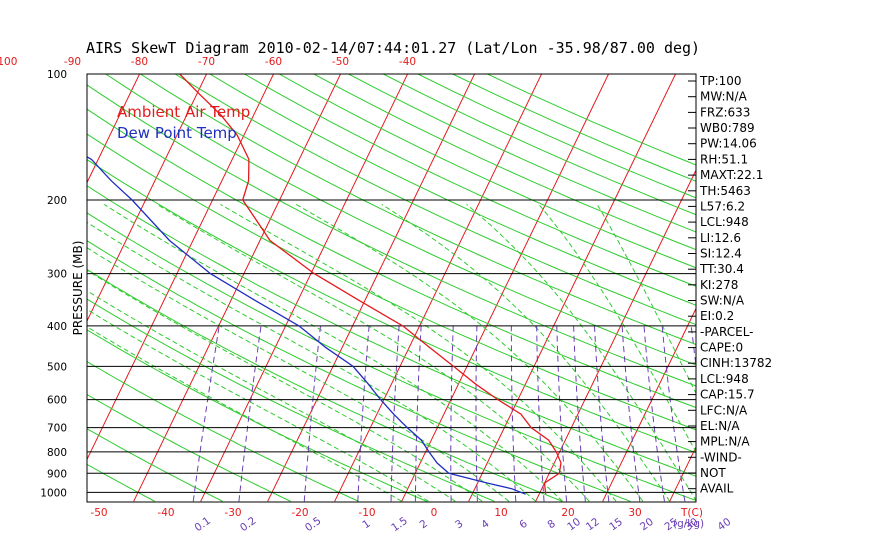 This screenshot has width=870, height=560. What do you see at coordinates (722, 301) in the screenshot?
I see `stability-index-label: SW:N/A` at bounding box center [722, 301].